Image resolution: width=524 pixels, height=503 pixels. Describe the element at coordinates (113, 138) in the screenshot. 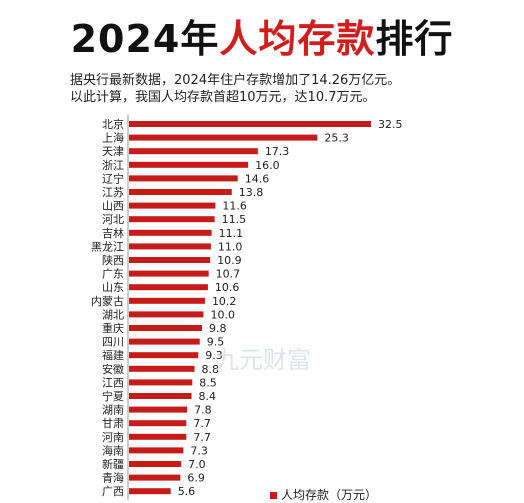

I see `category-label: 上海` at that location.